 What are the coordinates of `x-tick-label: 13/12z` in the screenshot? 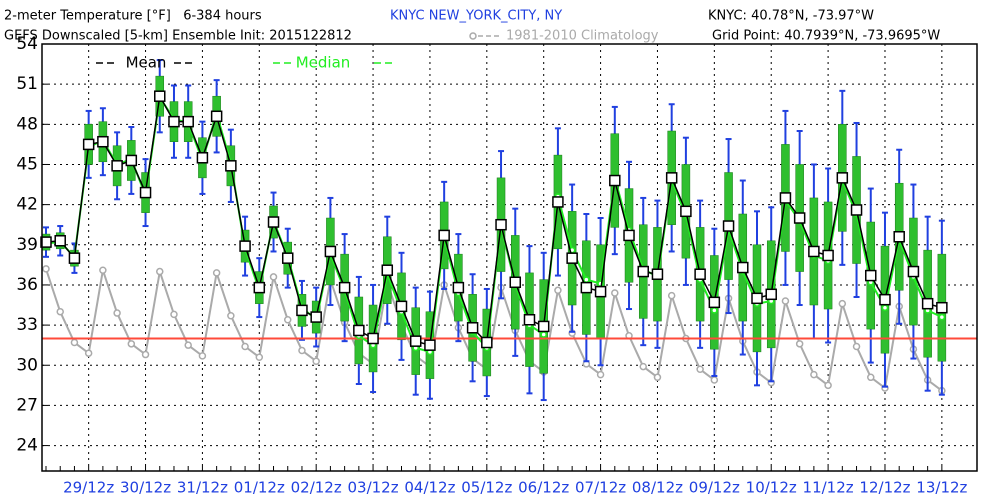 It's located at (941, 488).